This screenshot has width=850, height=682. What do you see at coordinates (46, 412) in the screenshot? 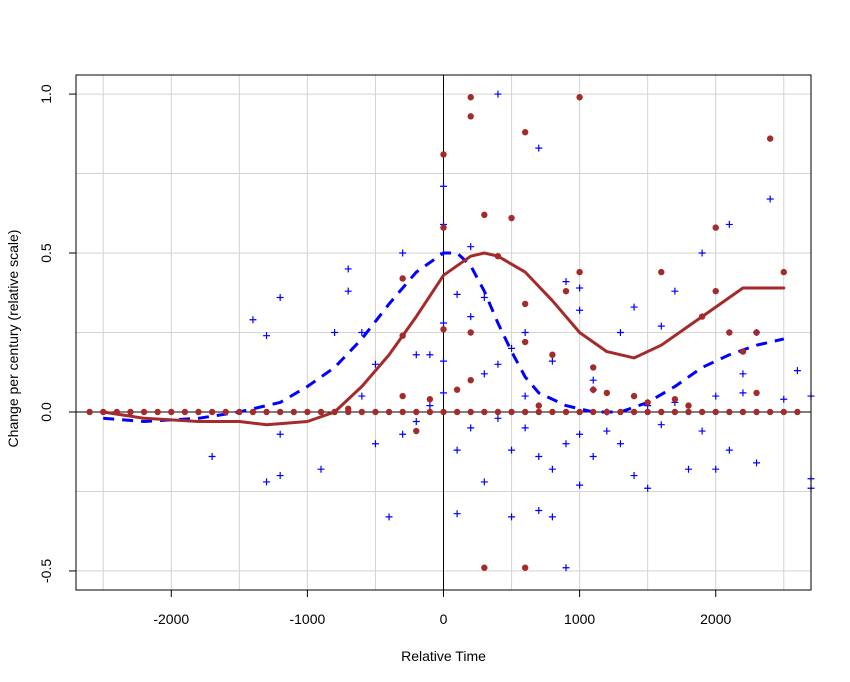
I see `y-tick-label: 0.0` at bounding box center [46, 412].